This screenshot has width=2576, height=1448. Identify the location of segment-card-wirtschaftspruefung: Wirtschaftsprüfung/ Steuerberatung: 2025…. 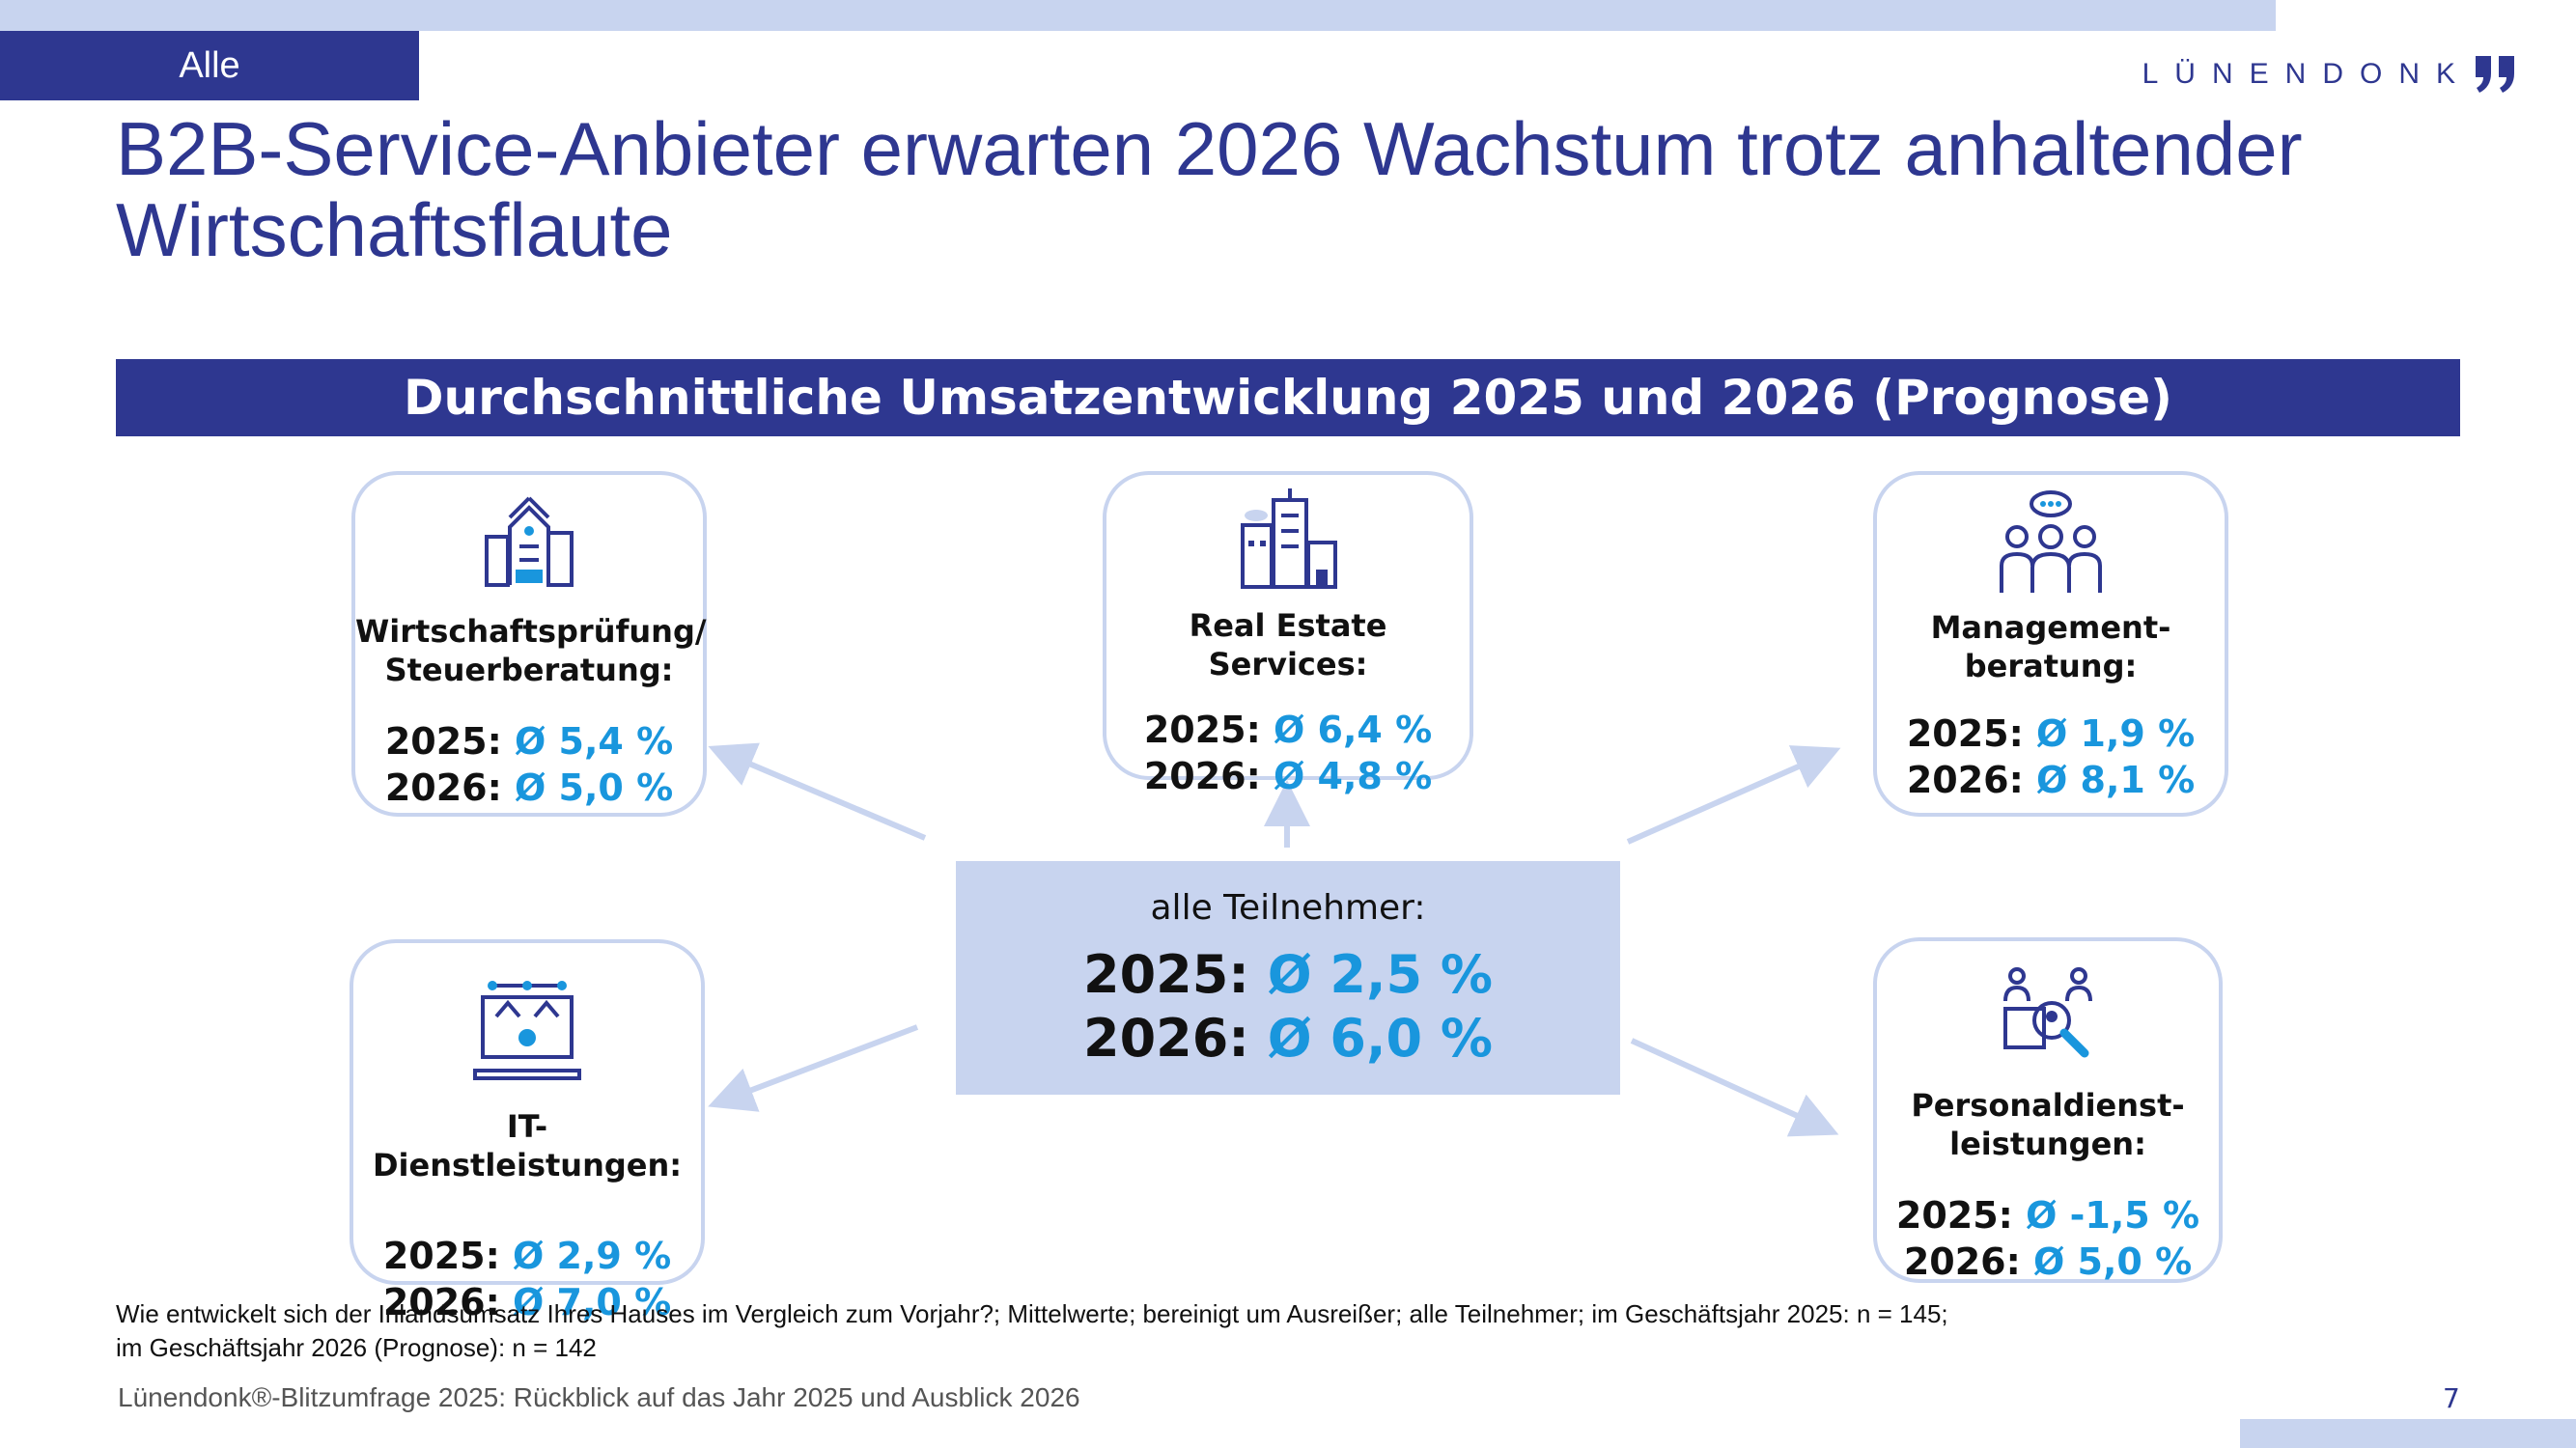
(529, 644).